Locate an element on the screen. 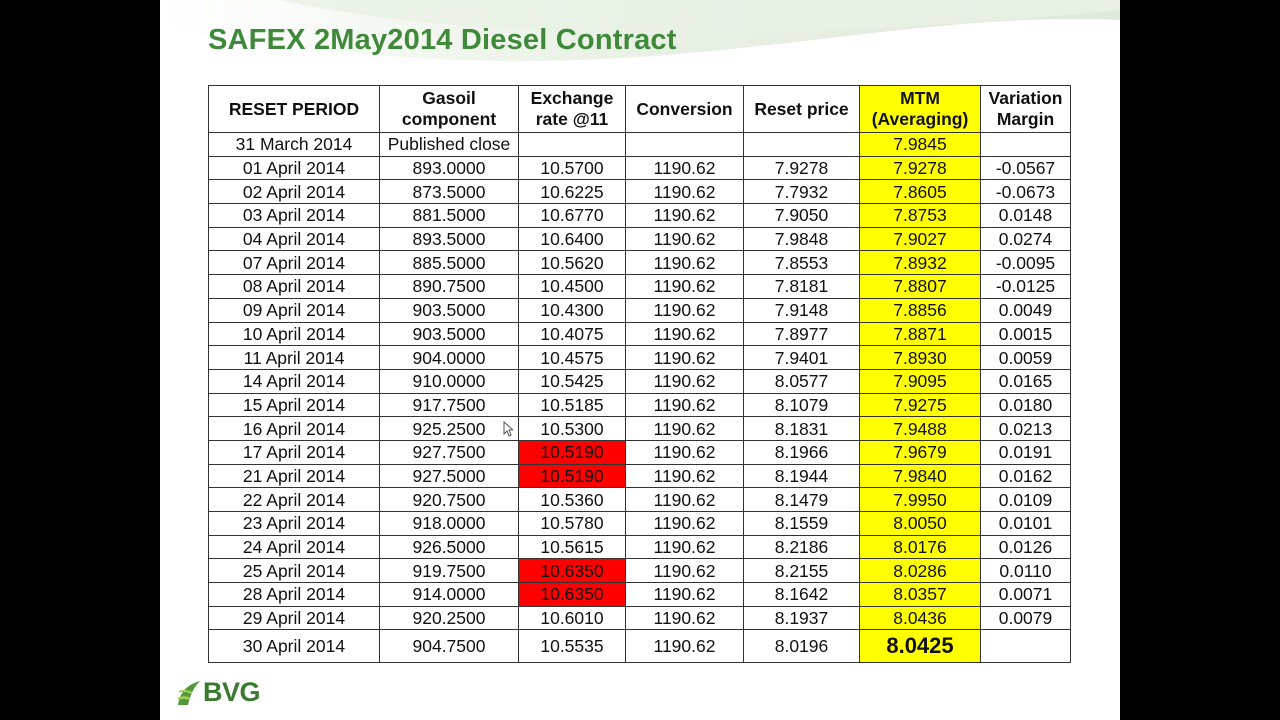 This screenshot has height=720, width=1280. cell-mtm: 8.0357 is located at coordinates (920, 594).